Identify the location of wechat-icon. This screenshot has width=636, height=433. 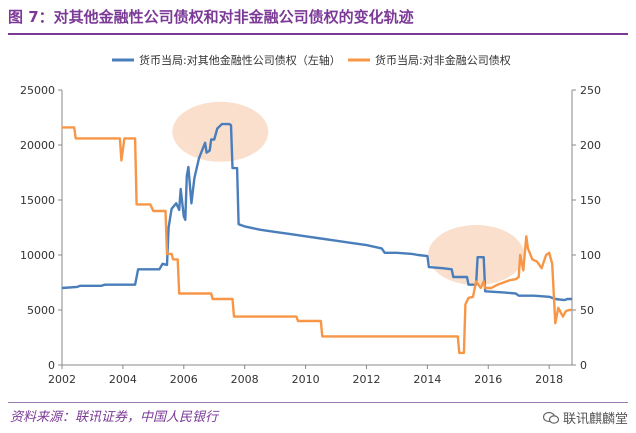
(550, 417).